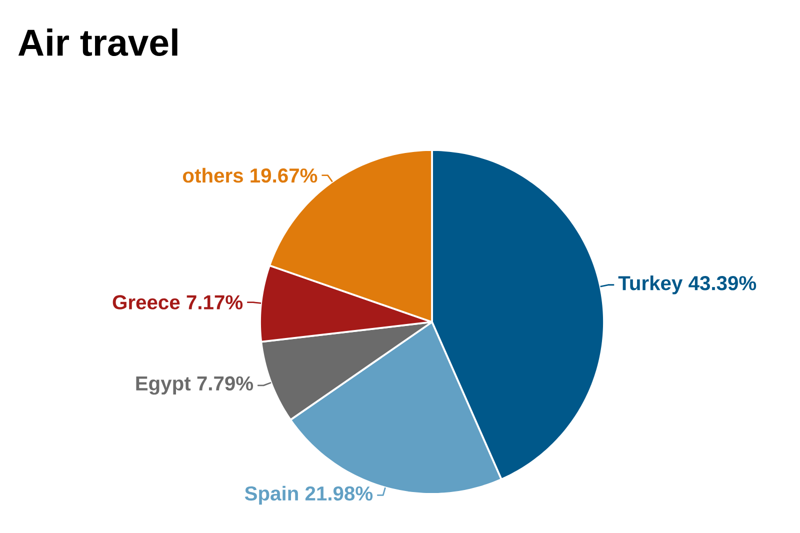 Image resolution: width=800 pixels, height=533 pixels. What do you see at coordinates (722, 283) in the screenshot?
I see `data-label: 43.39%` at bounding box center [722, 283].